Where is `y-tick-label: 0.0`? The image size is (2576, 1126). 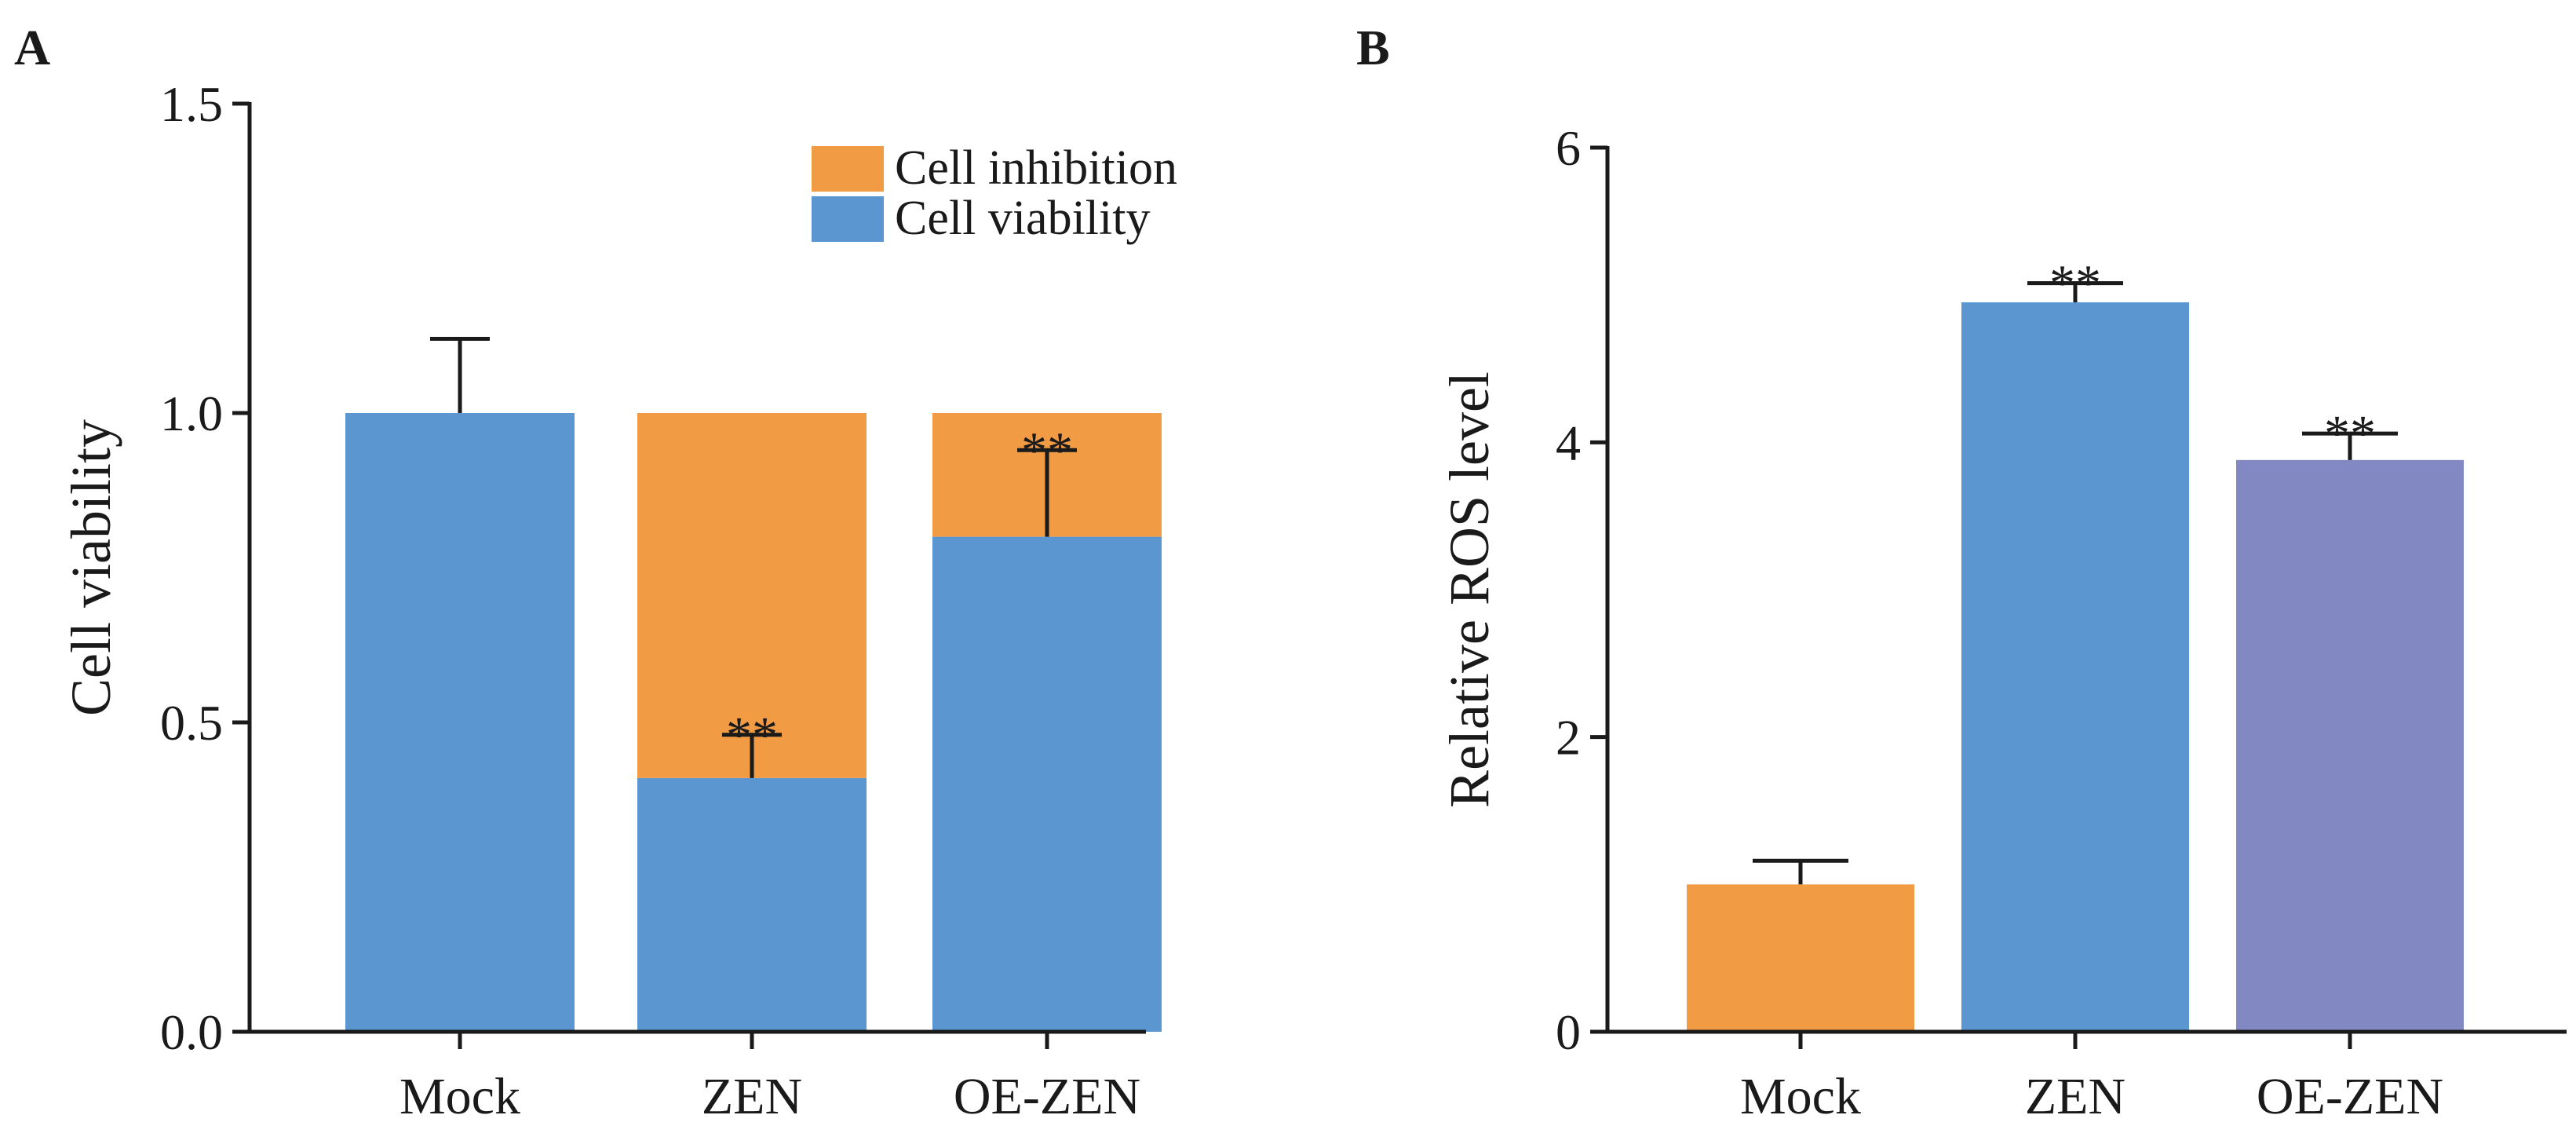 y-tick-label: 0.0 is located at coordinates (191, 1032).